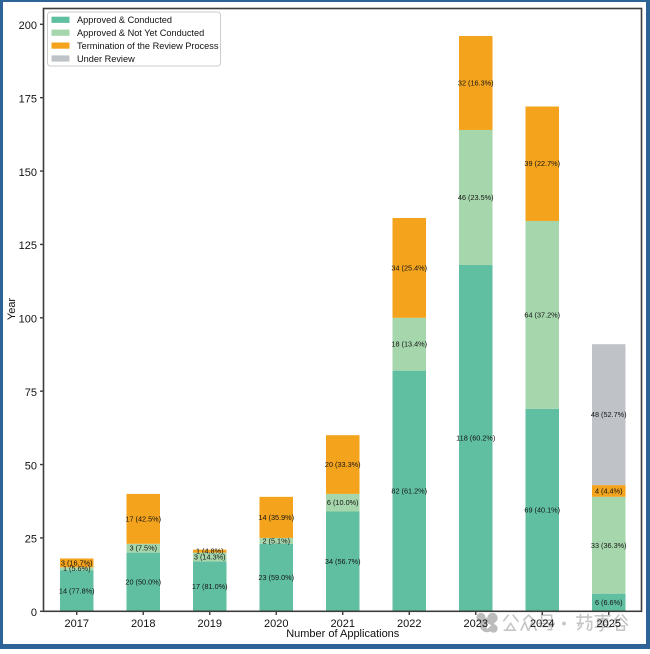  I want to click on svg-text: 64 (37.2%), so click(542, 314).